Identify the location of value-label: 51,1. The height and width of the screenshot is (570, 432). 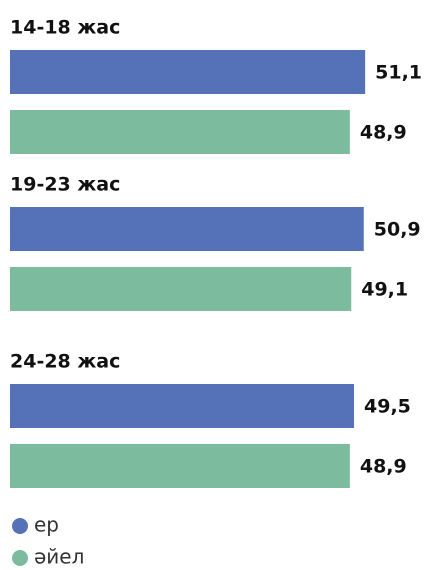
(398, 73).